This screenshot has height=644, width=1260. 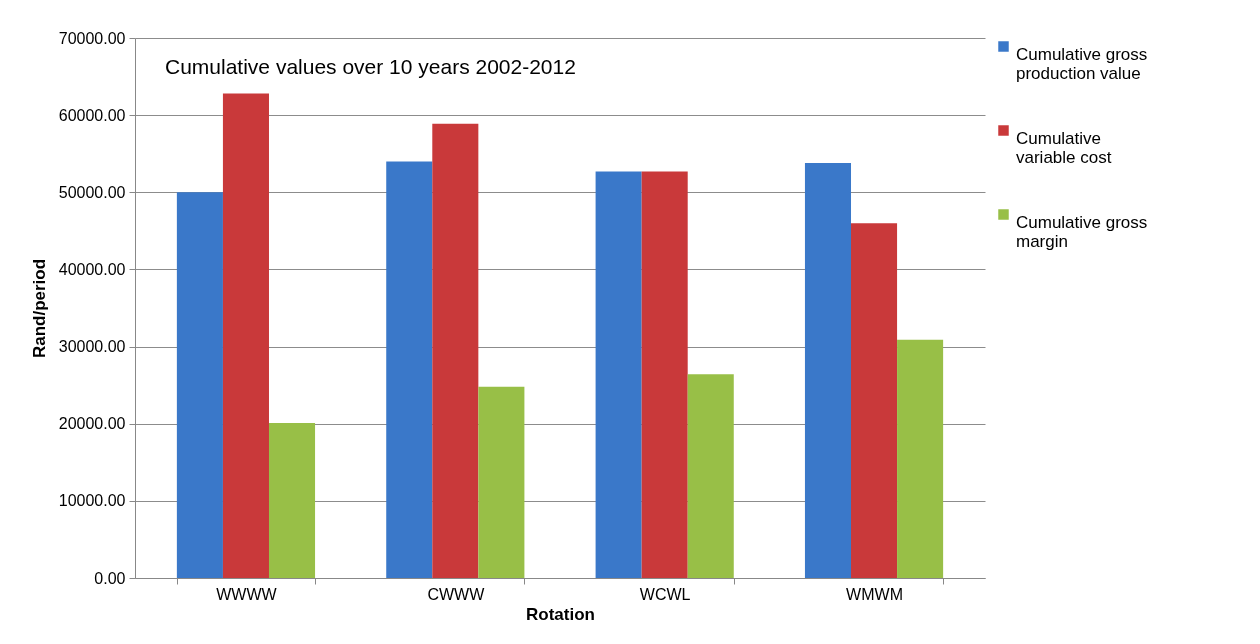 What do you see at coordinates (92, 115) in the screenshot?
I see `y-tick-label: 60000.00` at bounding box center [92, 115].